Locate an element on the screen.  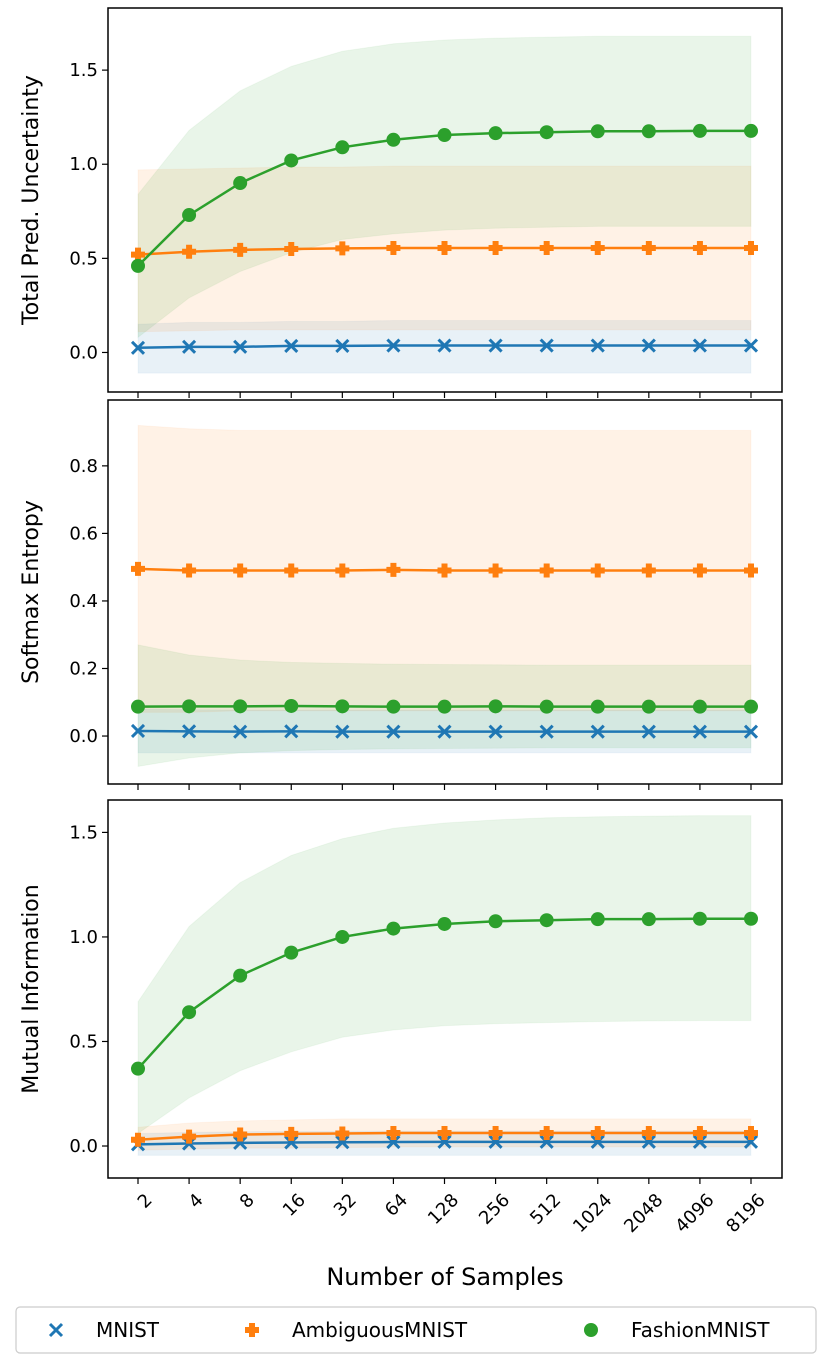
legend-label: FashionMNIST is located at coordinates (700, 1330).